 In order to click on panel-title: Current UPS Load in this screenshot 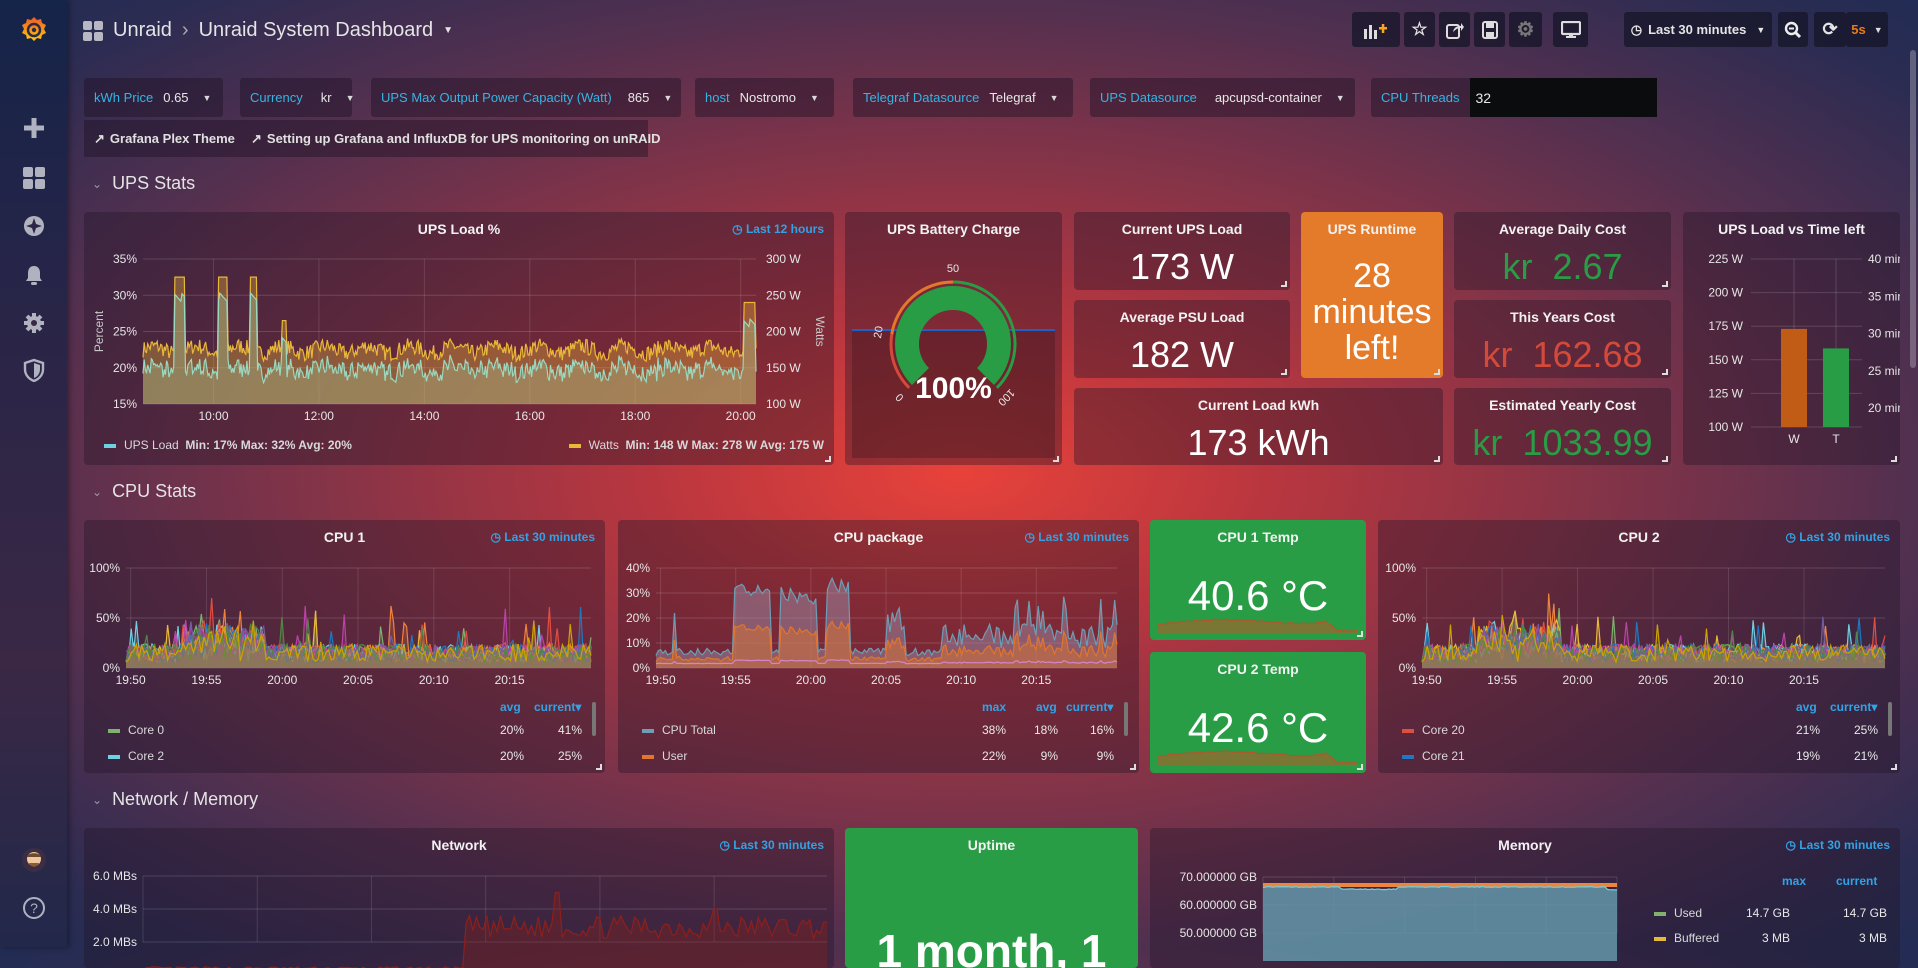, I will do `click(1182, 229)`.